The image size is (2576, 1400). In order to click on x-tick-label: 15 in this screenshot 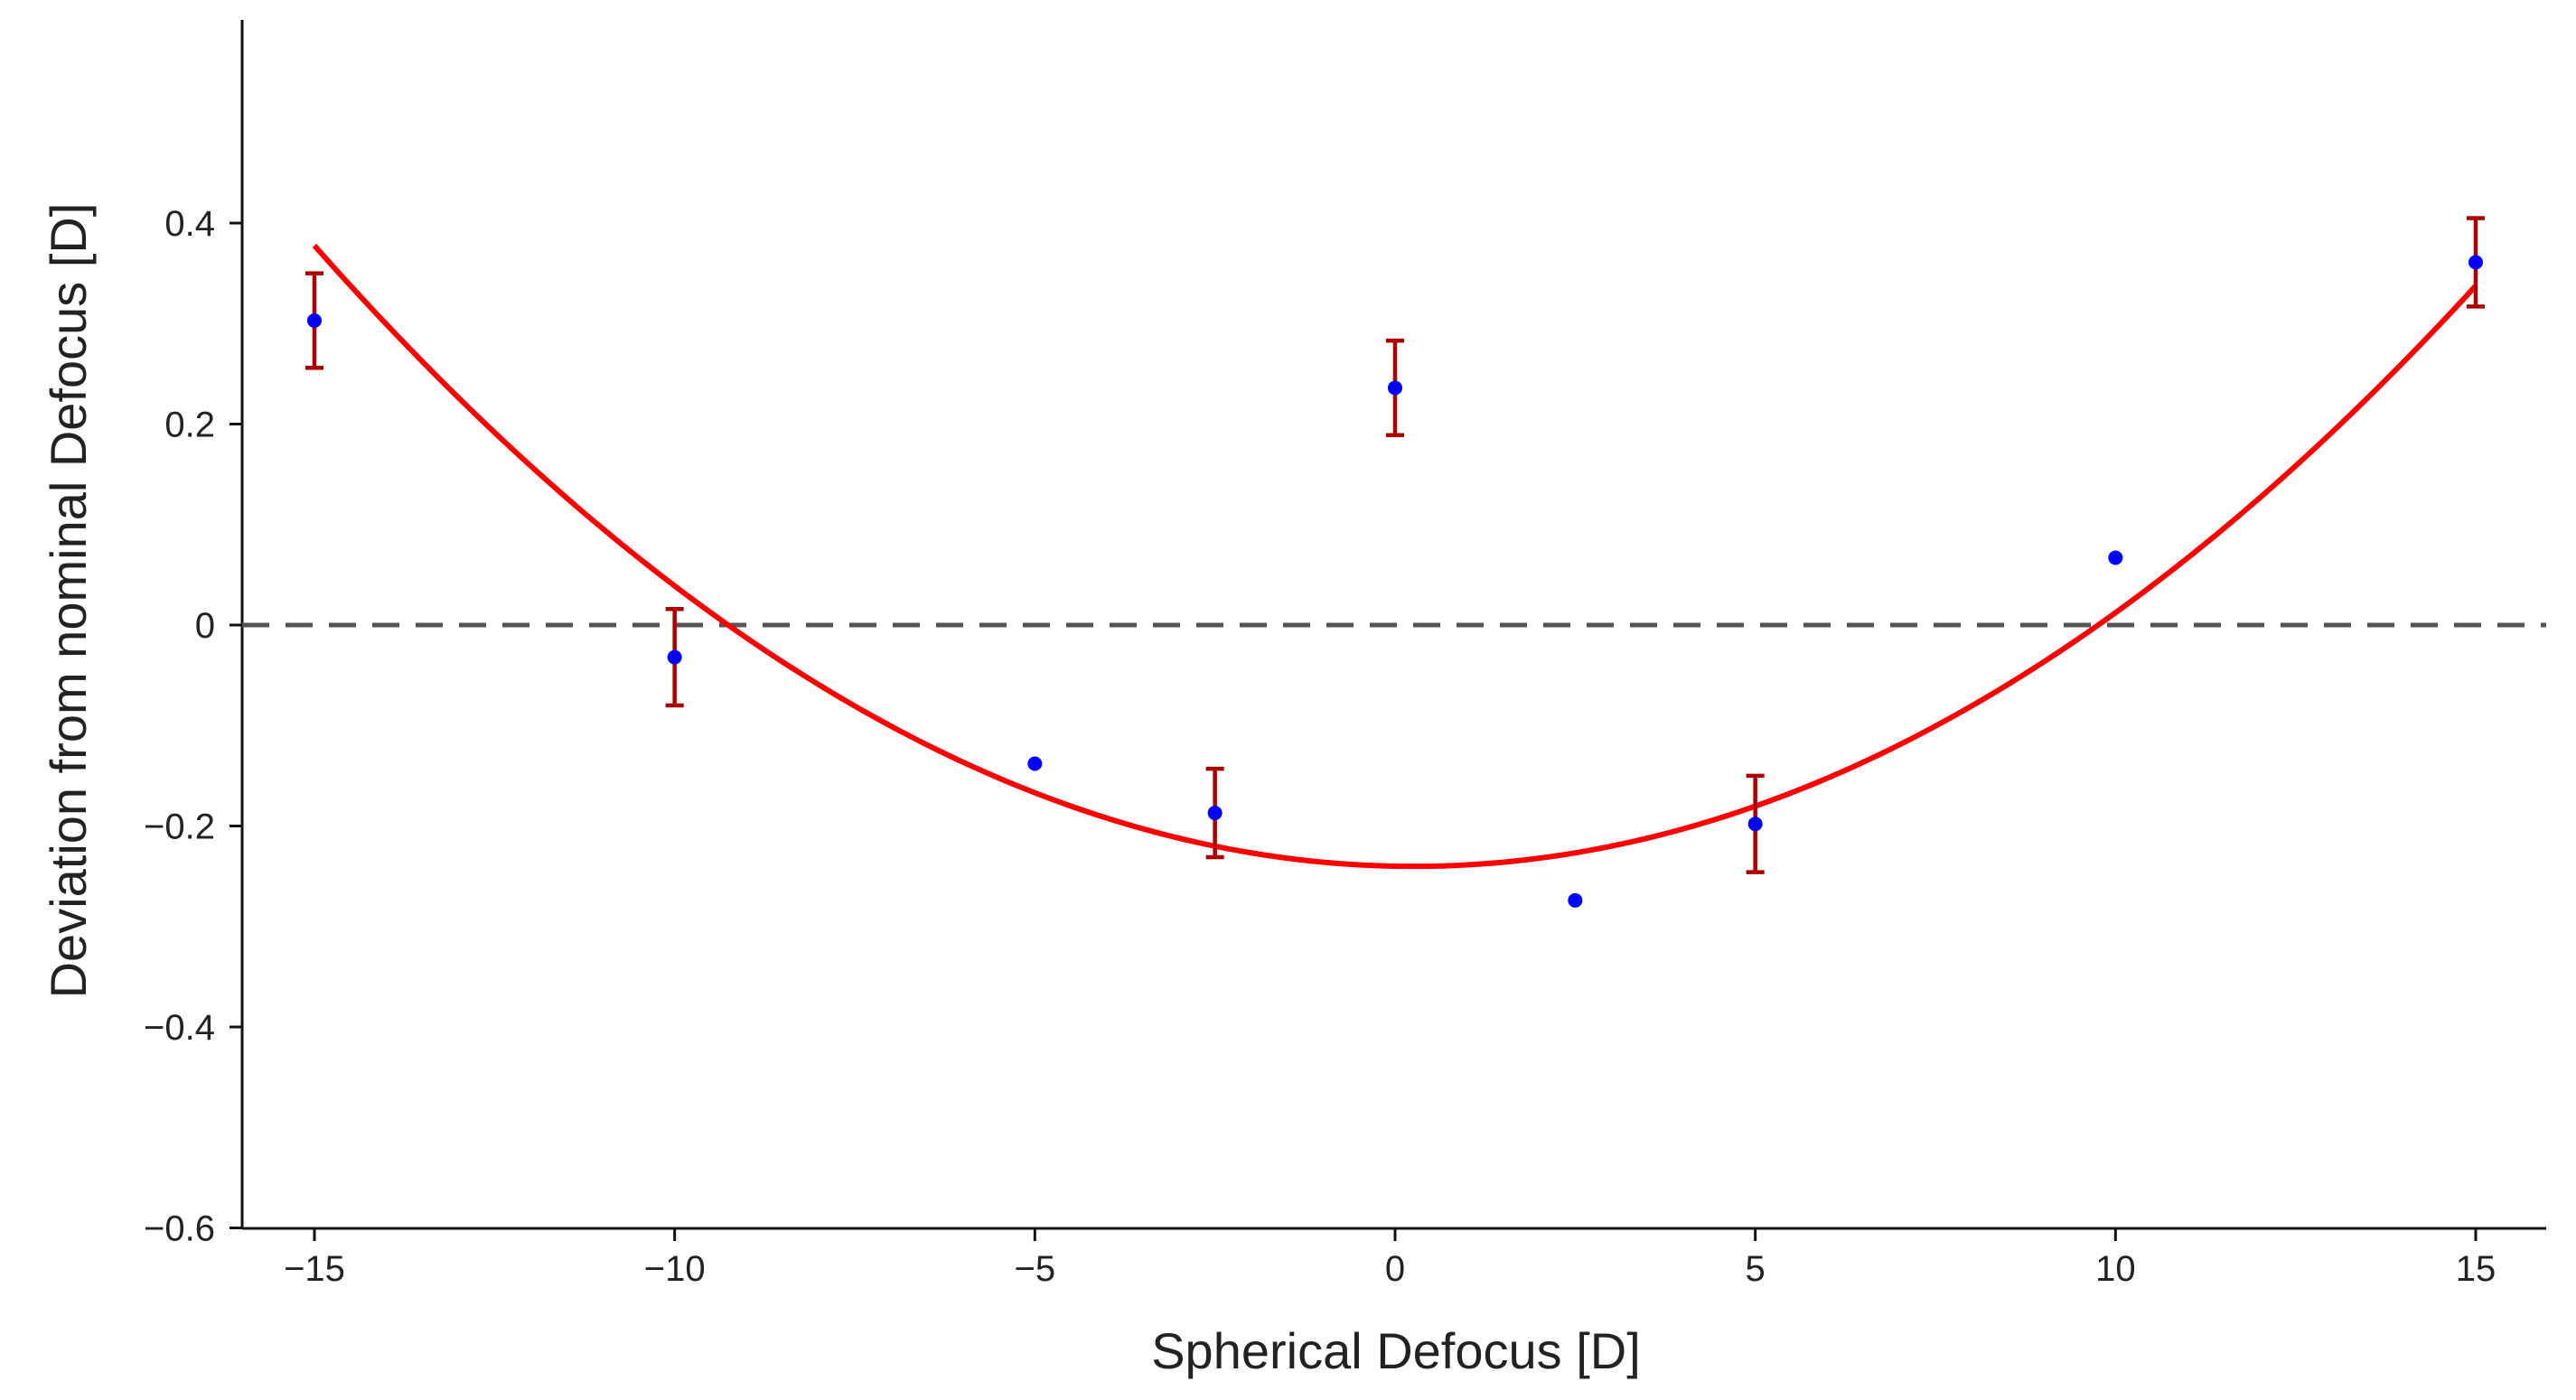, I will do `click(2476, 1269)`.